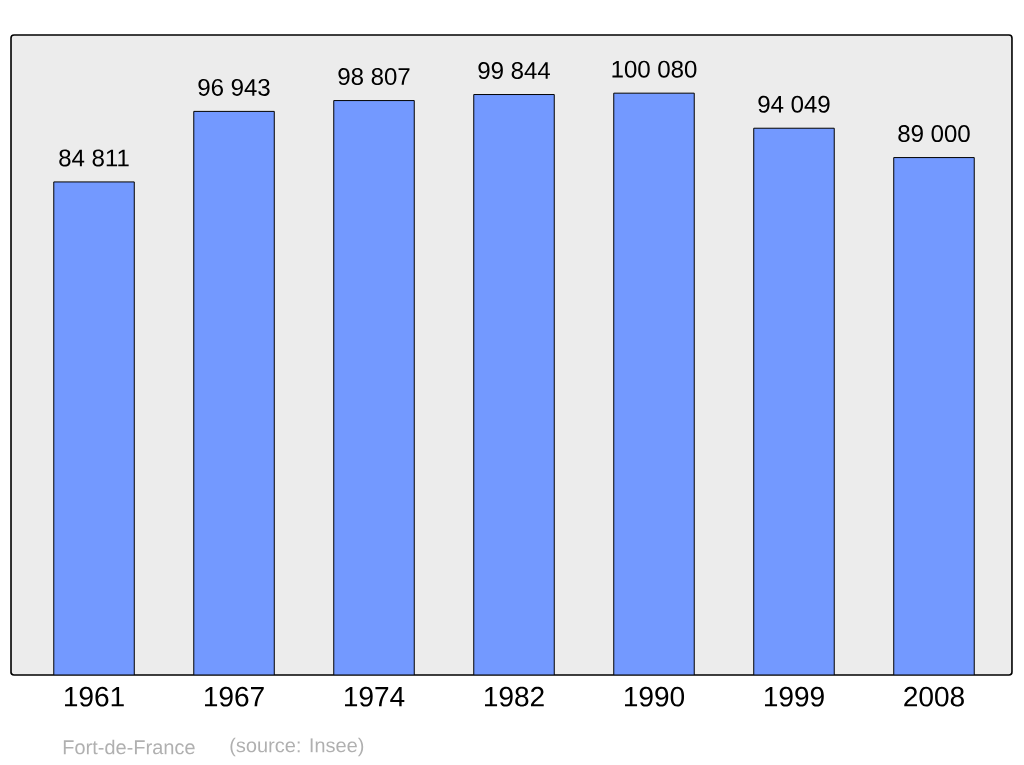 This screenshot has height=765, width=1024. Describe the element at coordinates (234, 87) in the screenshot. I see `data-label: 96 943` at that location.